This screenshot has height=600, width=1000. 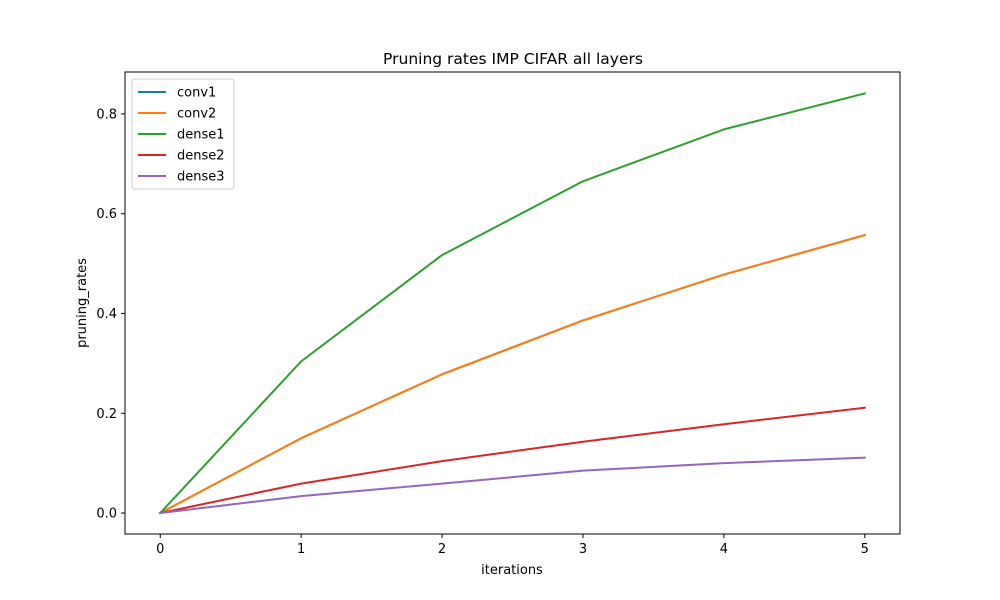 What do you see at coordinates (512, 545) in the screenshot?
I see `x-axis-ticks: 0 1 2 3 4 5` at bounding box center [512, 545].